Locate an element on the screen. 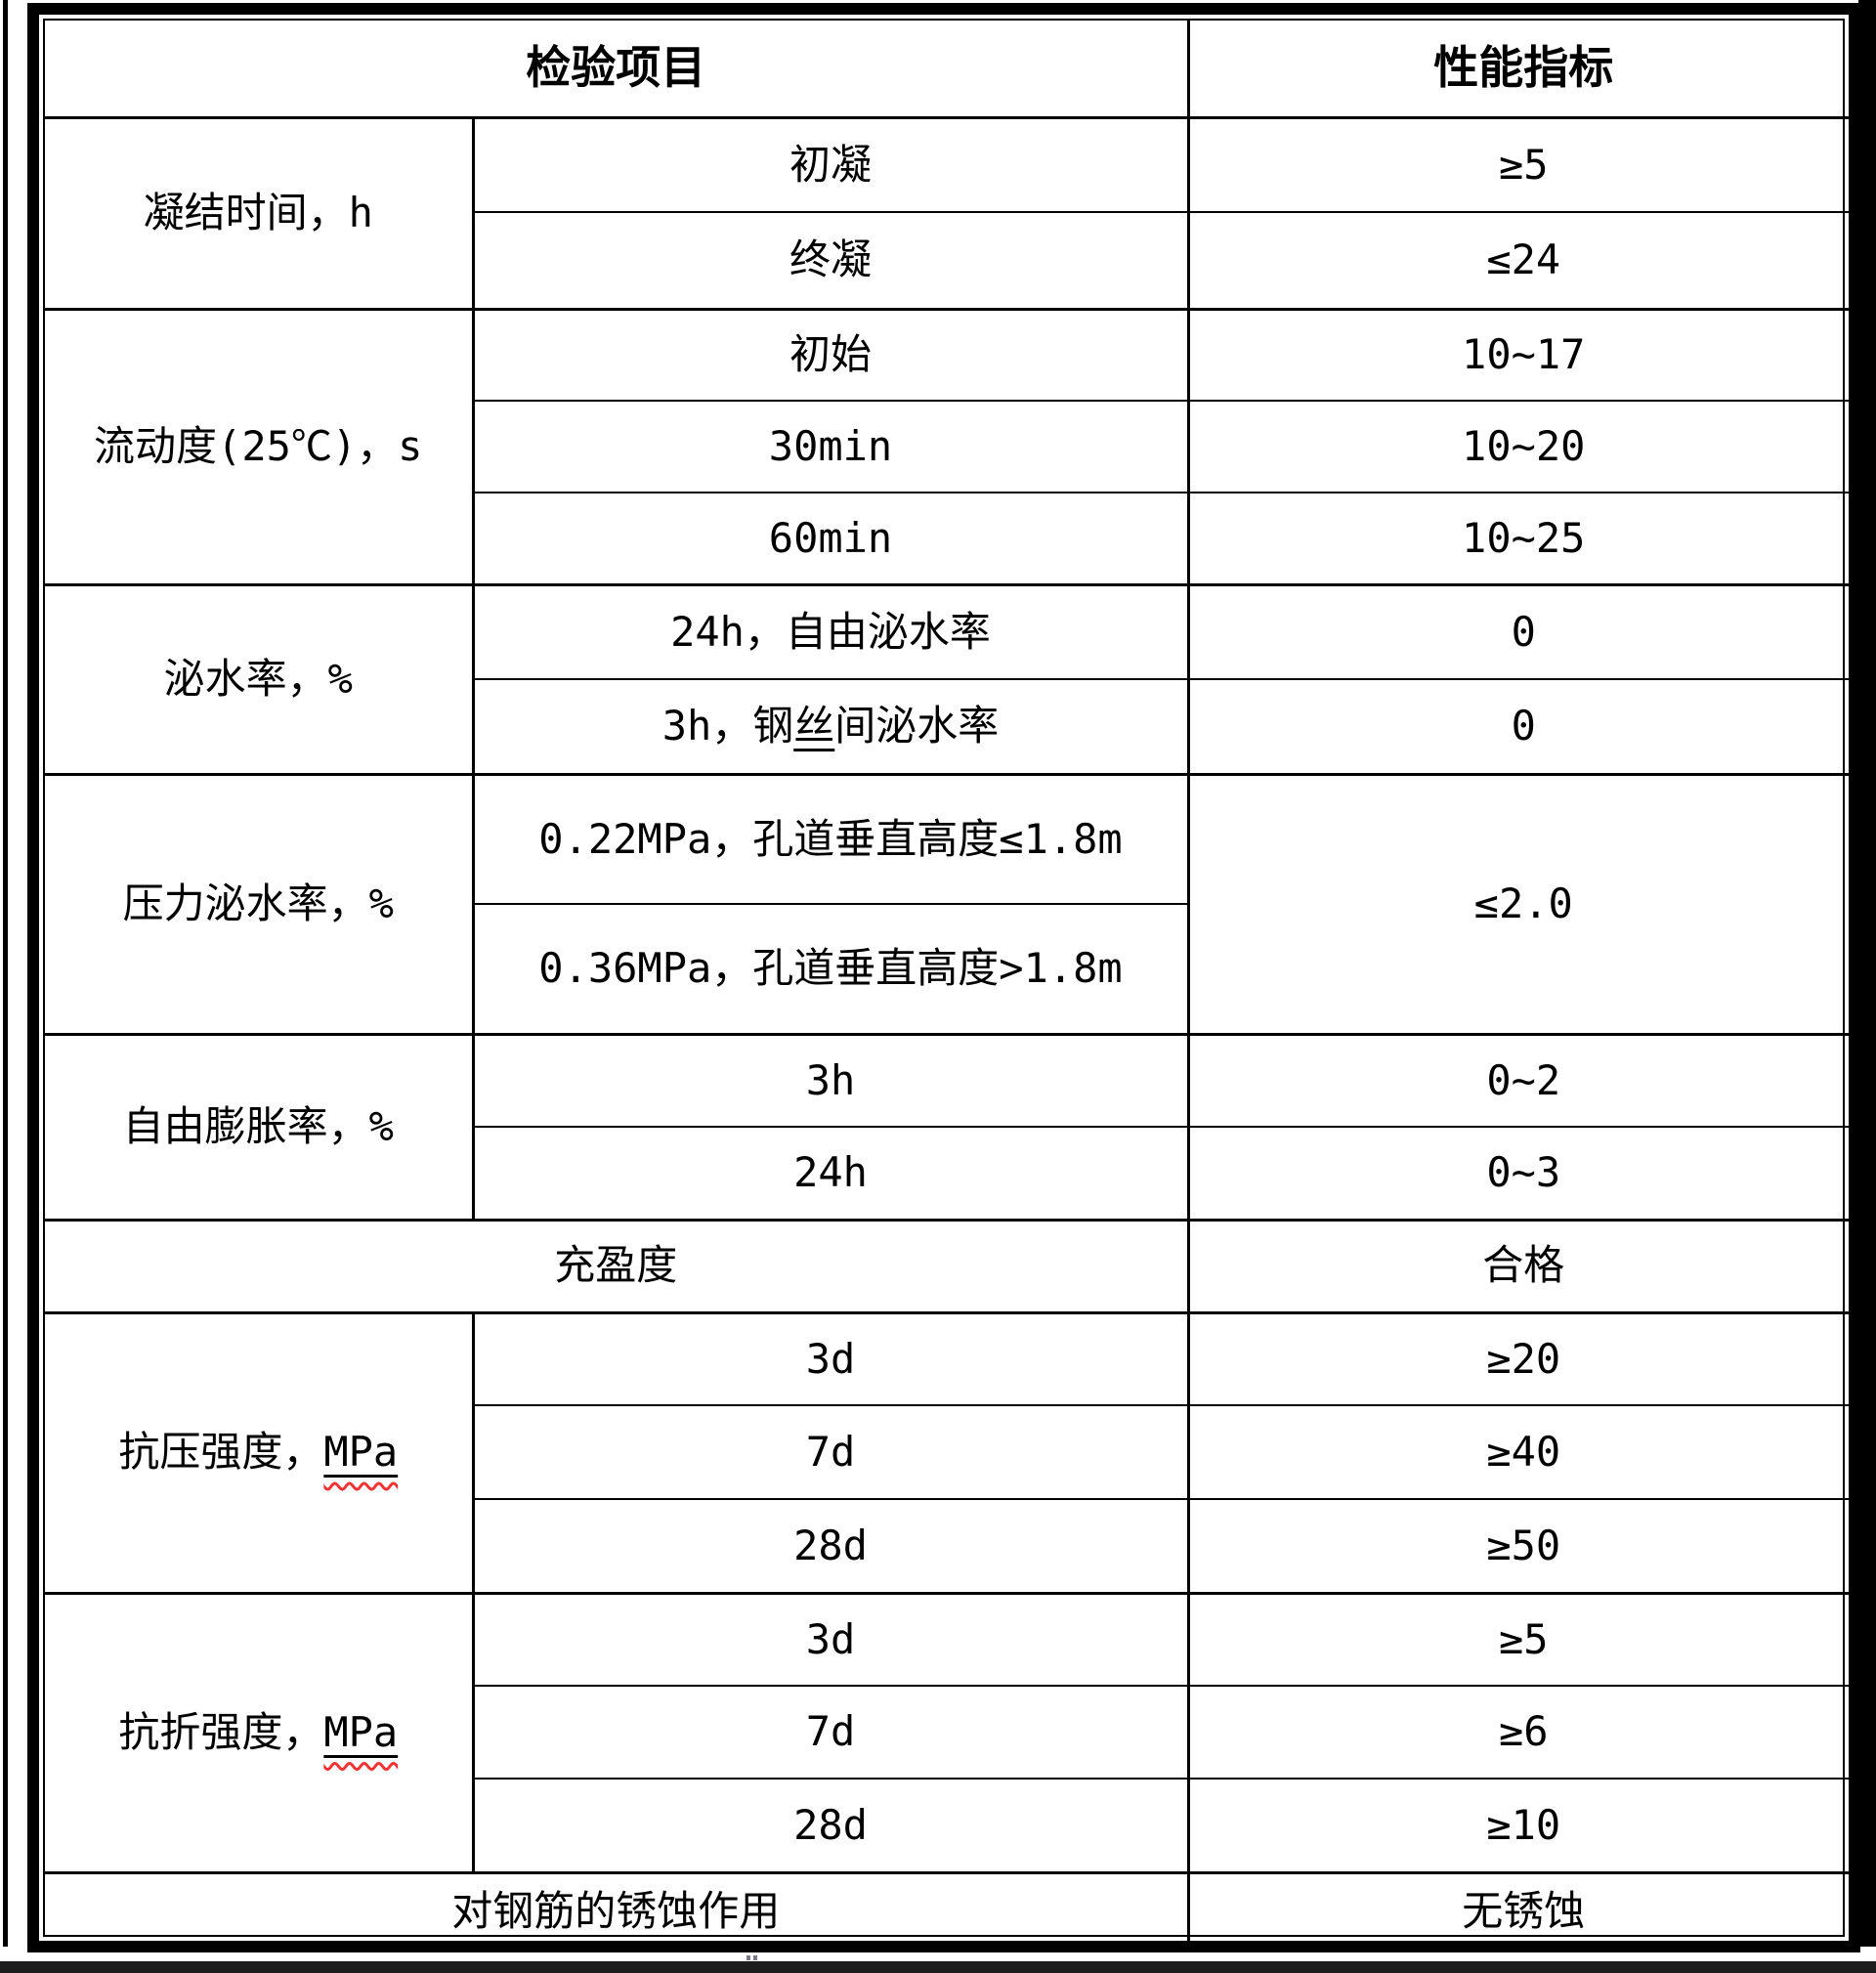 The width and height of the screenshot is (1876, 1973). cell-flexural-7d-value: ≥6 is located at coordinates (1521, 1732).